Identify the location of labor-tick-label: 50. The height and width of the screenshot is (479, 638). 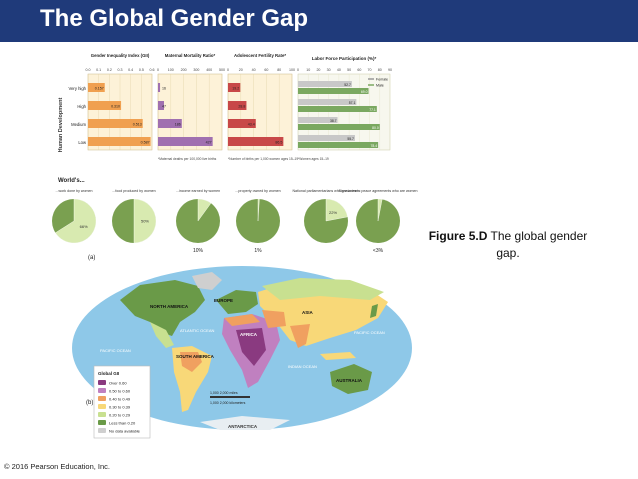
(349, 70).